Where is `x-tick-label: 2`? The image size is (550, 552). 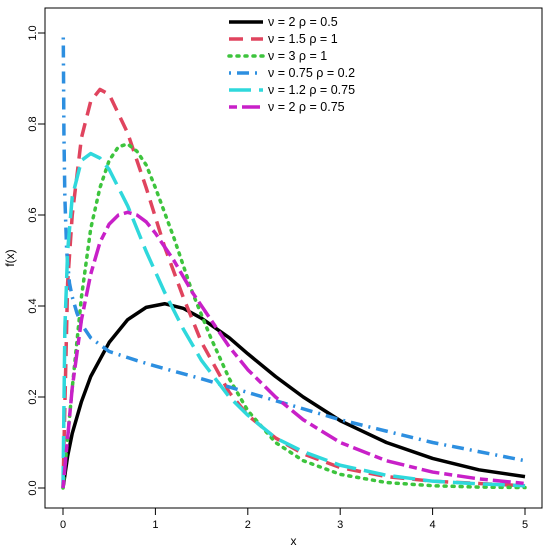 x-tick-label: 2 is located at coordinates (248, 525).